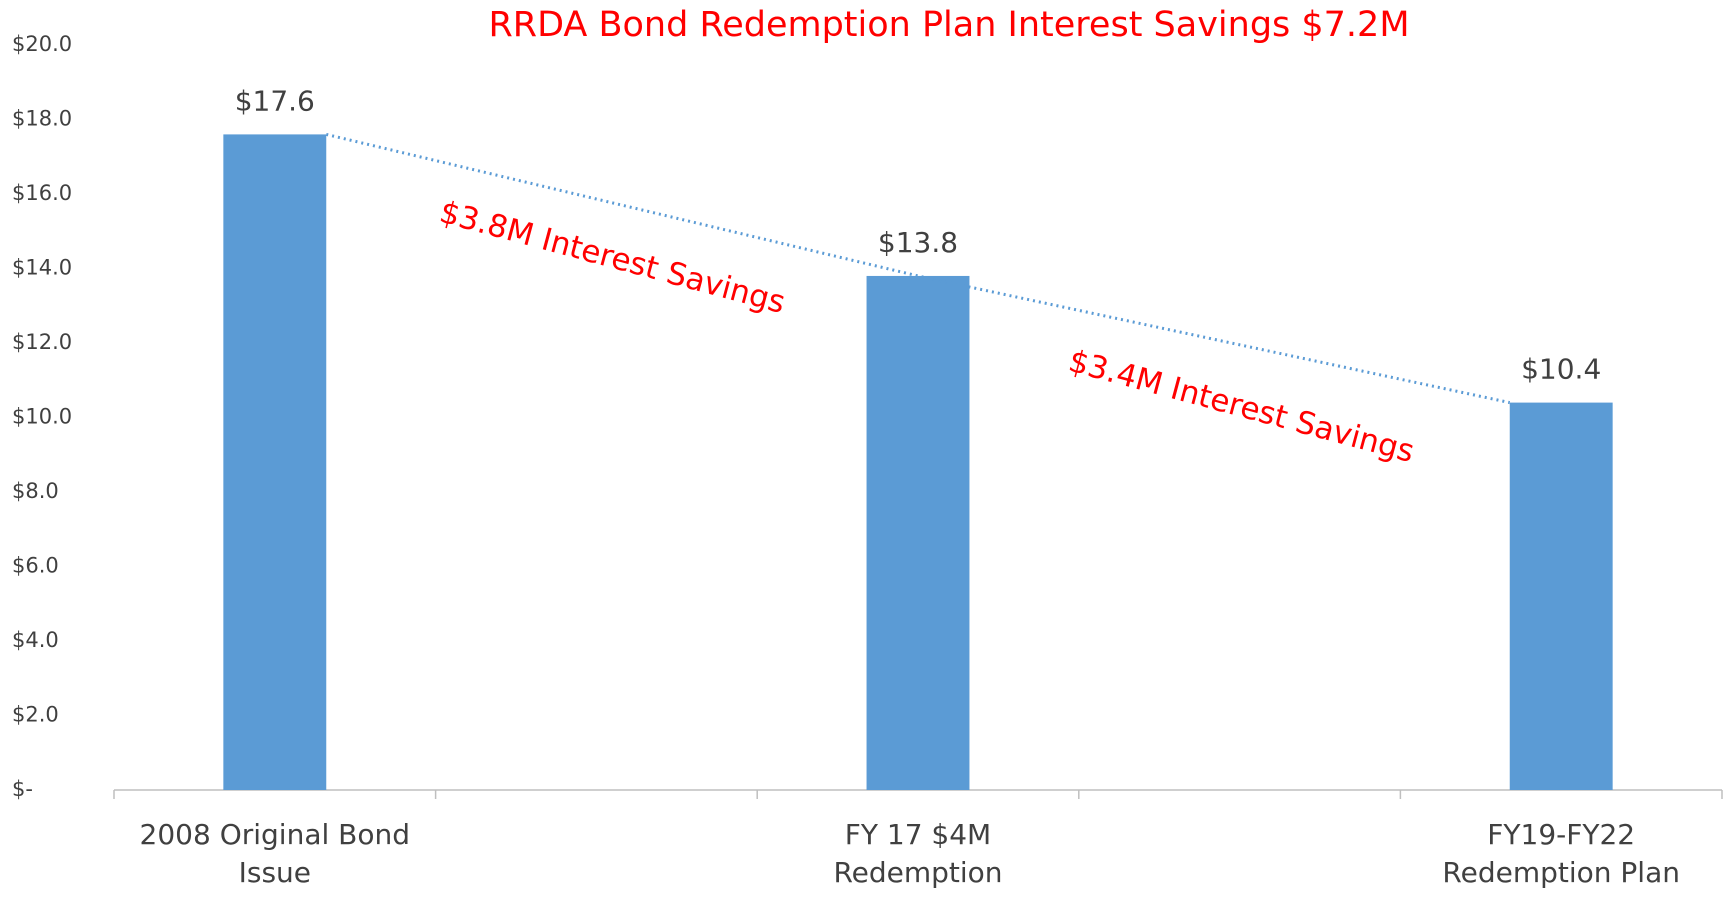 This screenshot has width=1729, height=900. Describe the element at coordinates (917, 872) in the screenshot. I see `x-tick-label: Redemption` at that location.